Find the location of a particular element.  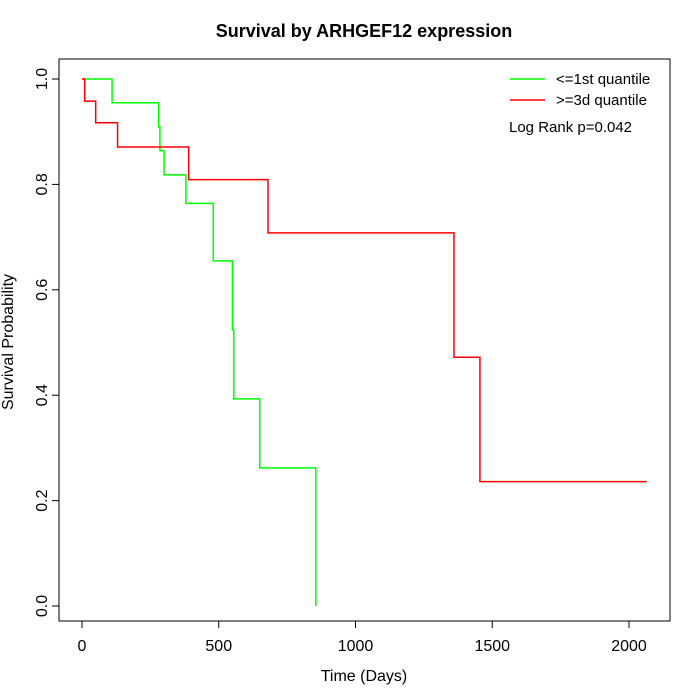

y-tick-label: 0.2 is located at coordinates (42, 500).